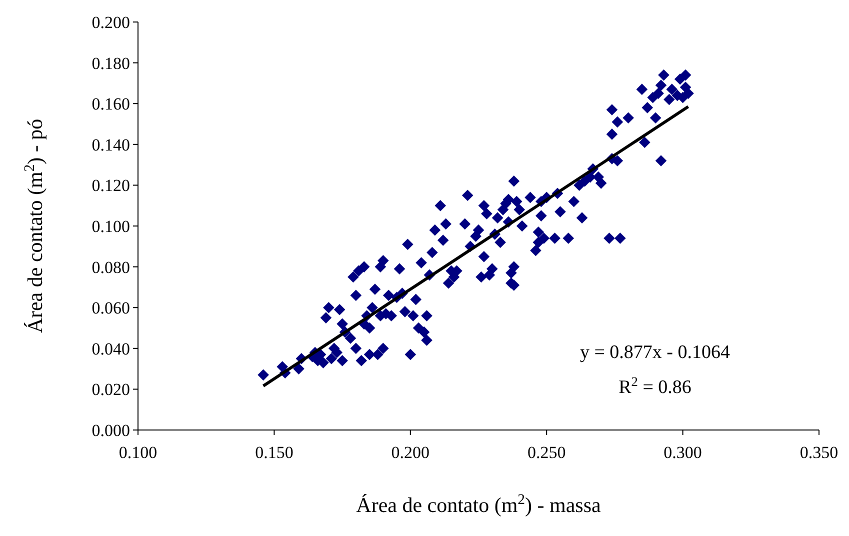  What do you see at coordinates (819, 452) in the screenshot?
I see `x-tick-label: 0.350` at bounding box center [819, 452].